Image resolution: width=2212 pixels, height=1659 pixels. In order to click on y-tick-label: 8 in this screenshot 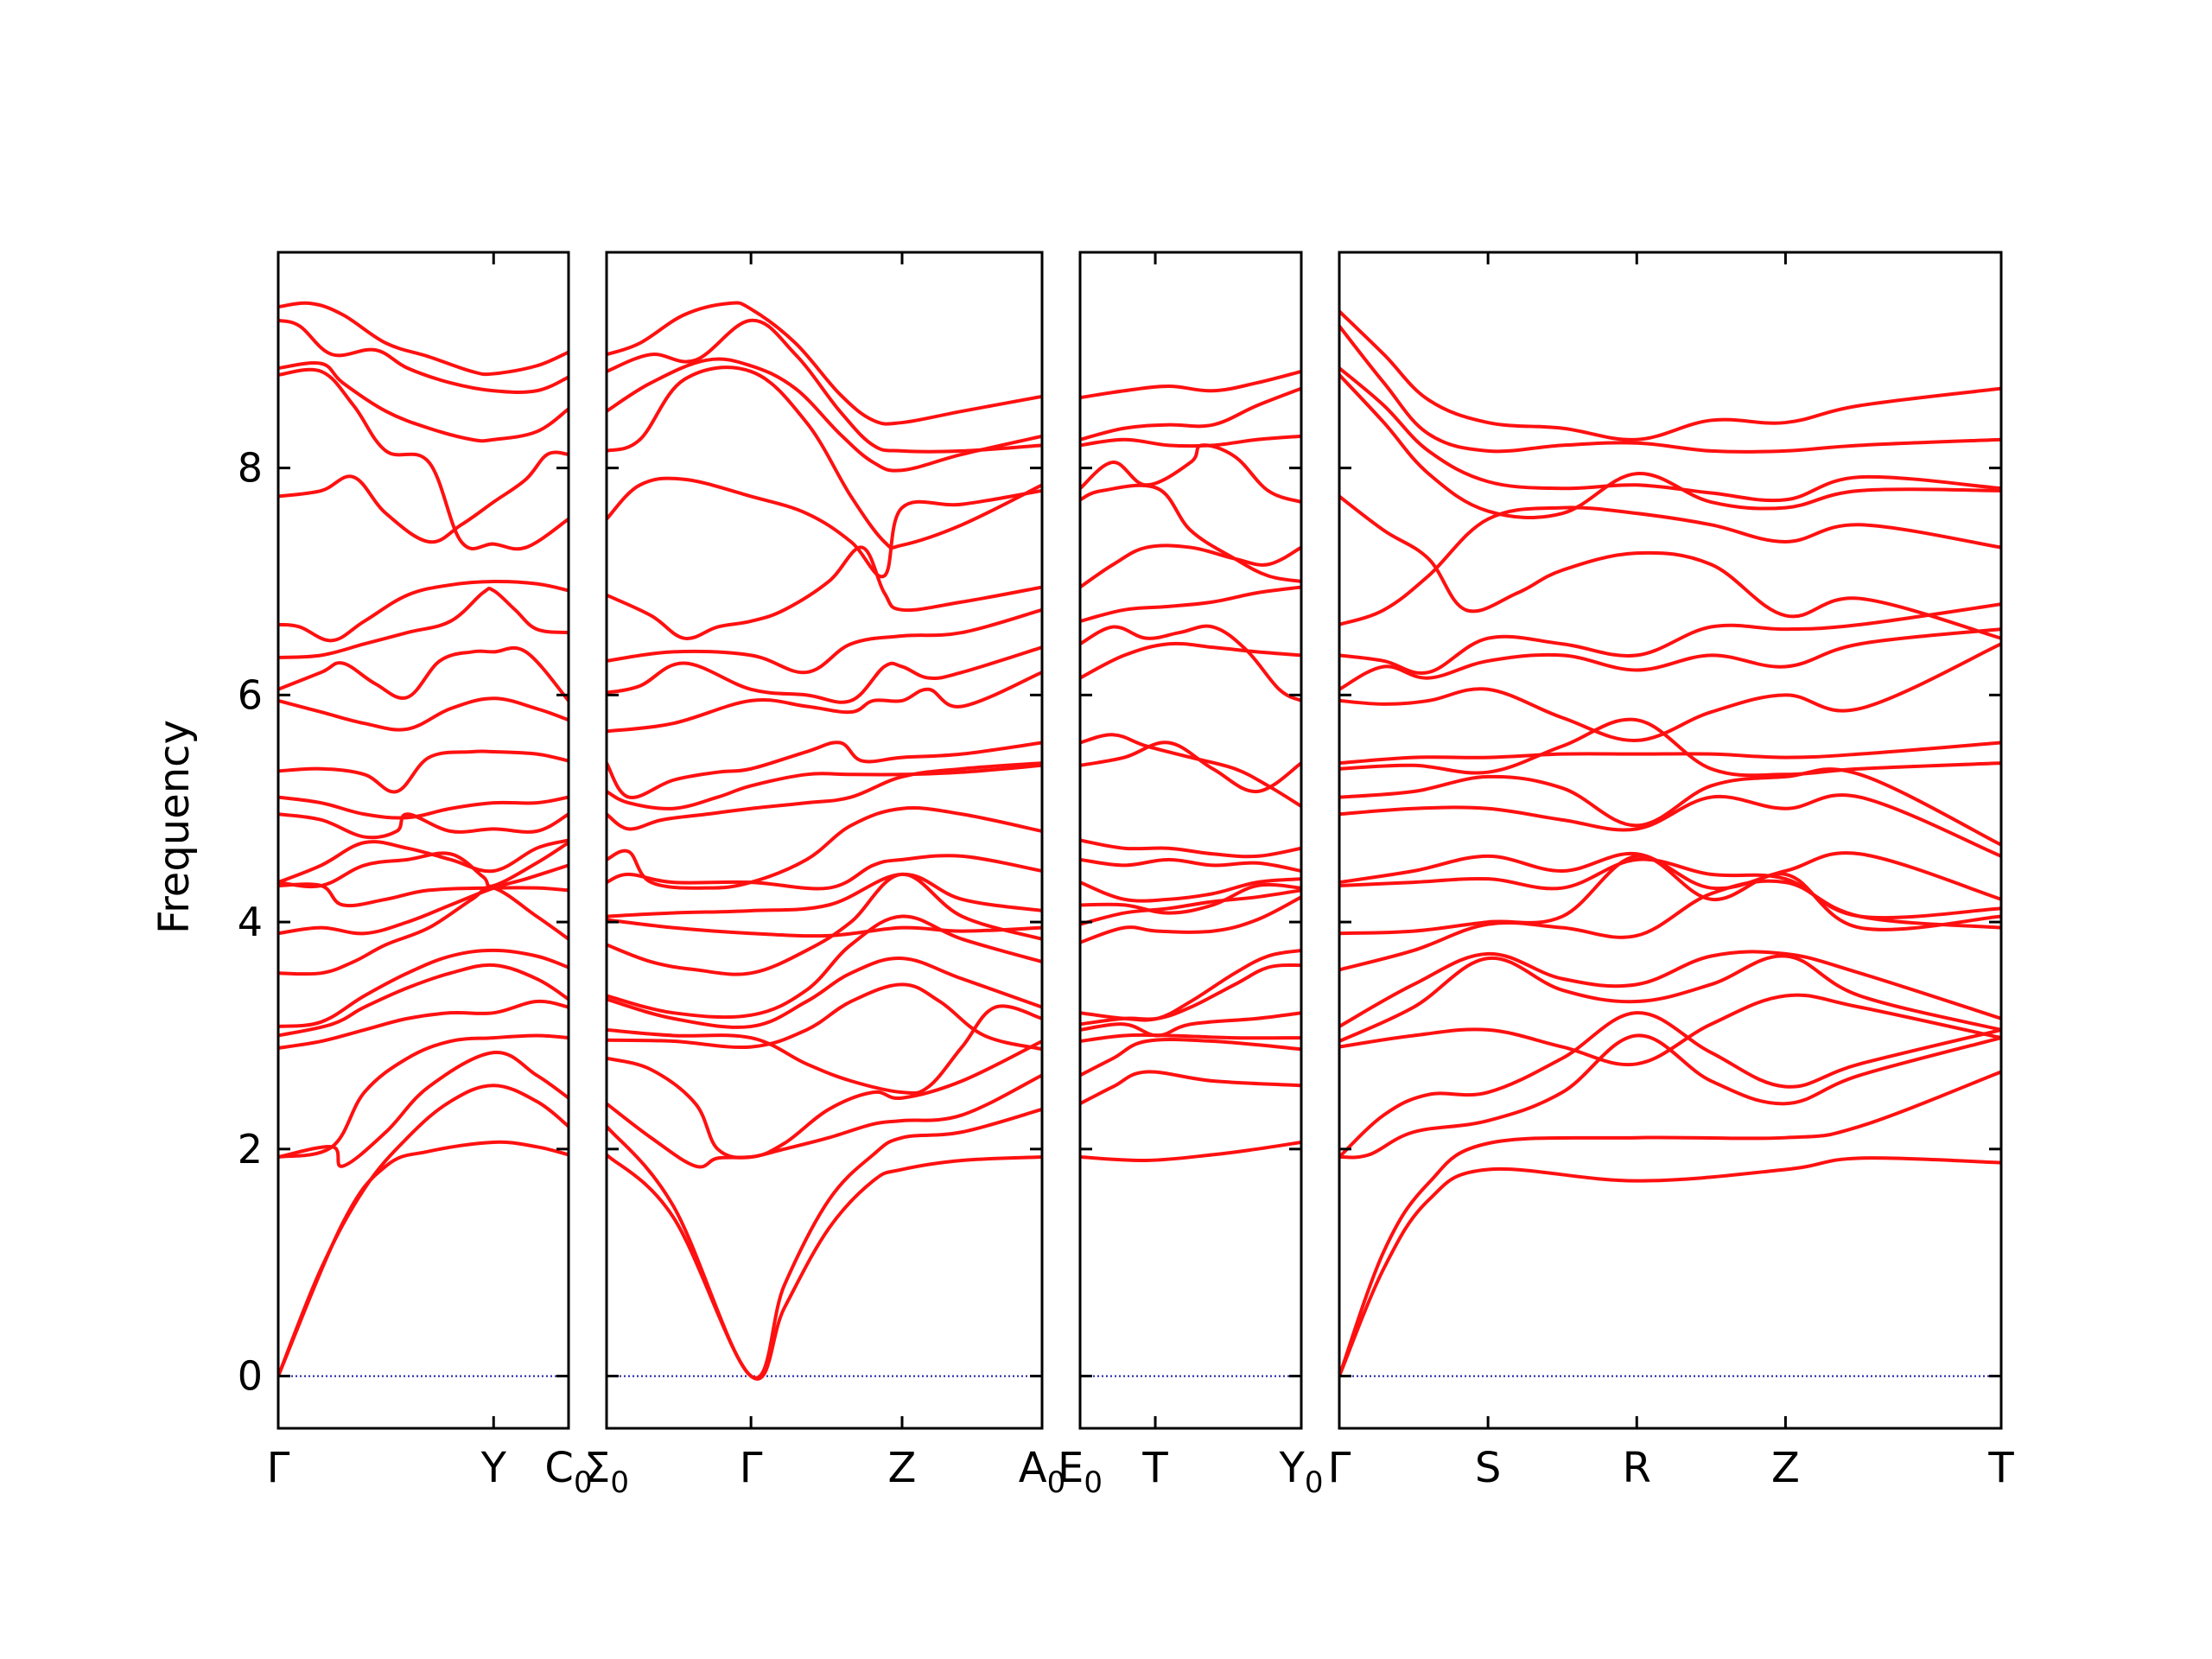, I will do `click(250, 468)`.